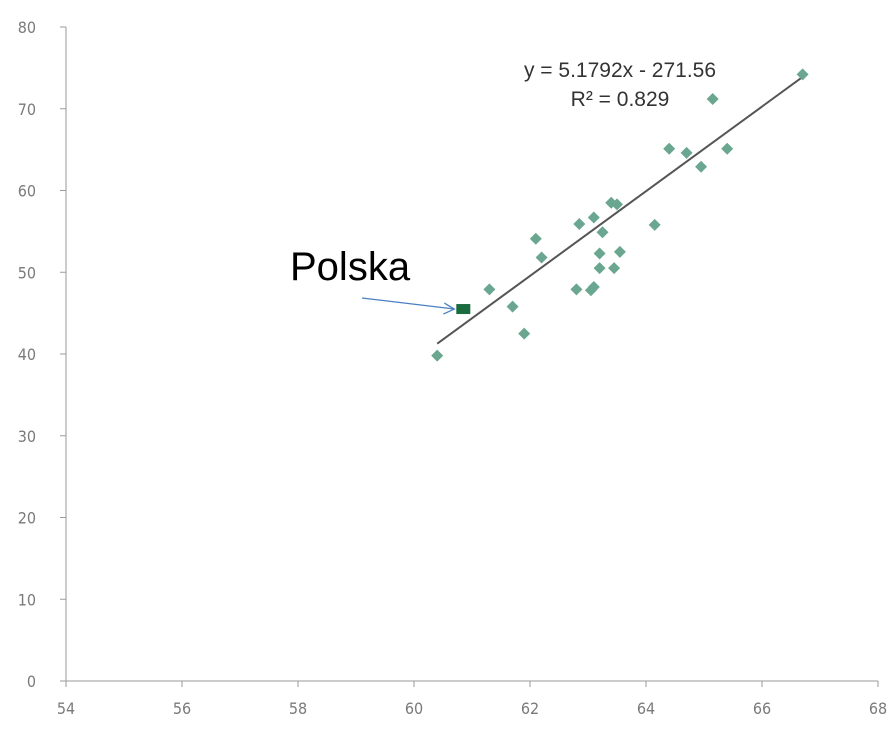  What do you see at coordinates (414, 708) in the screenshot?
I see `x-tick-label: 60` at bounding box center [414, 708].